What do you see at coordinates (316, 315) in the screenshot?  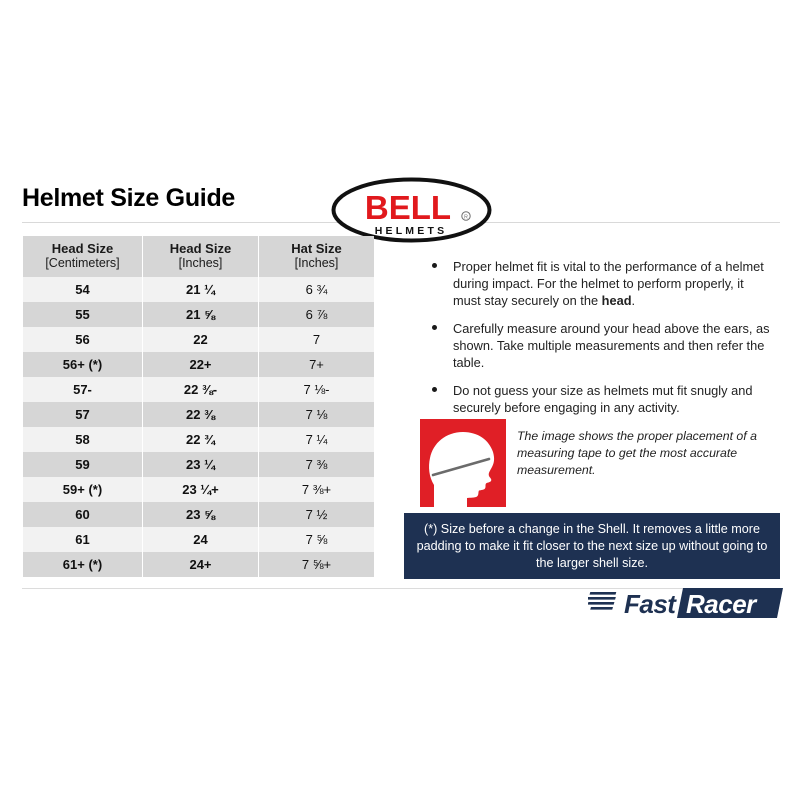 I see `cell-hat-size-in: 6 ⅞` at bounding box center [316, 315].